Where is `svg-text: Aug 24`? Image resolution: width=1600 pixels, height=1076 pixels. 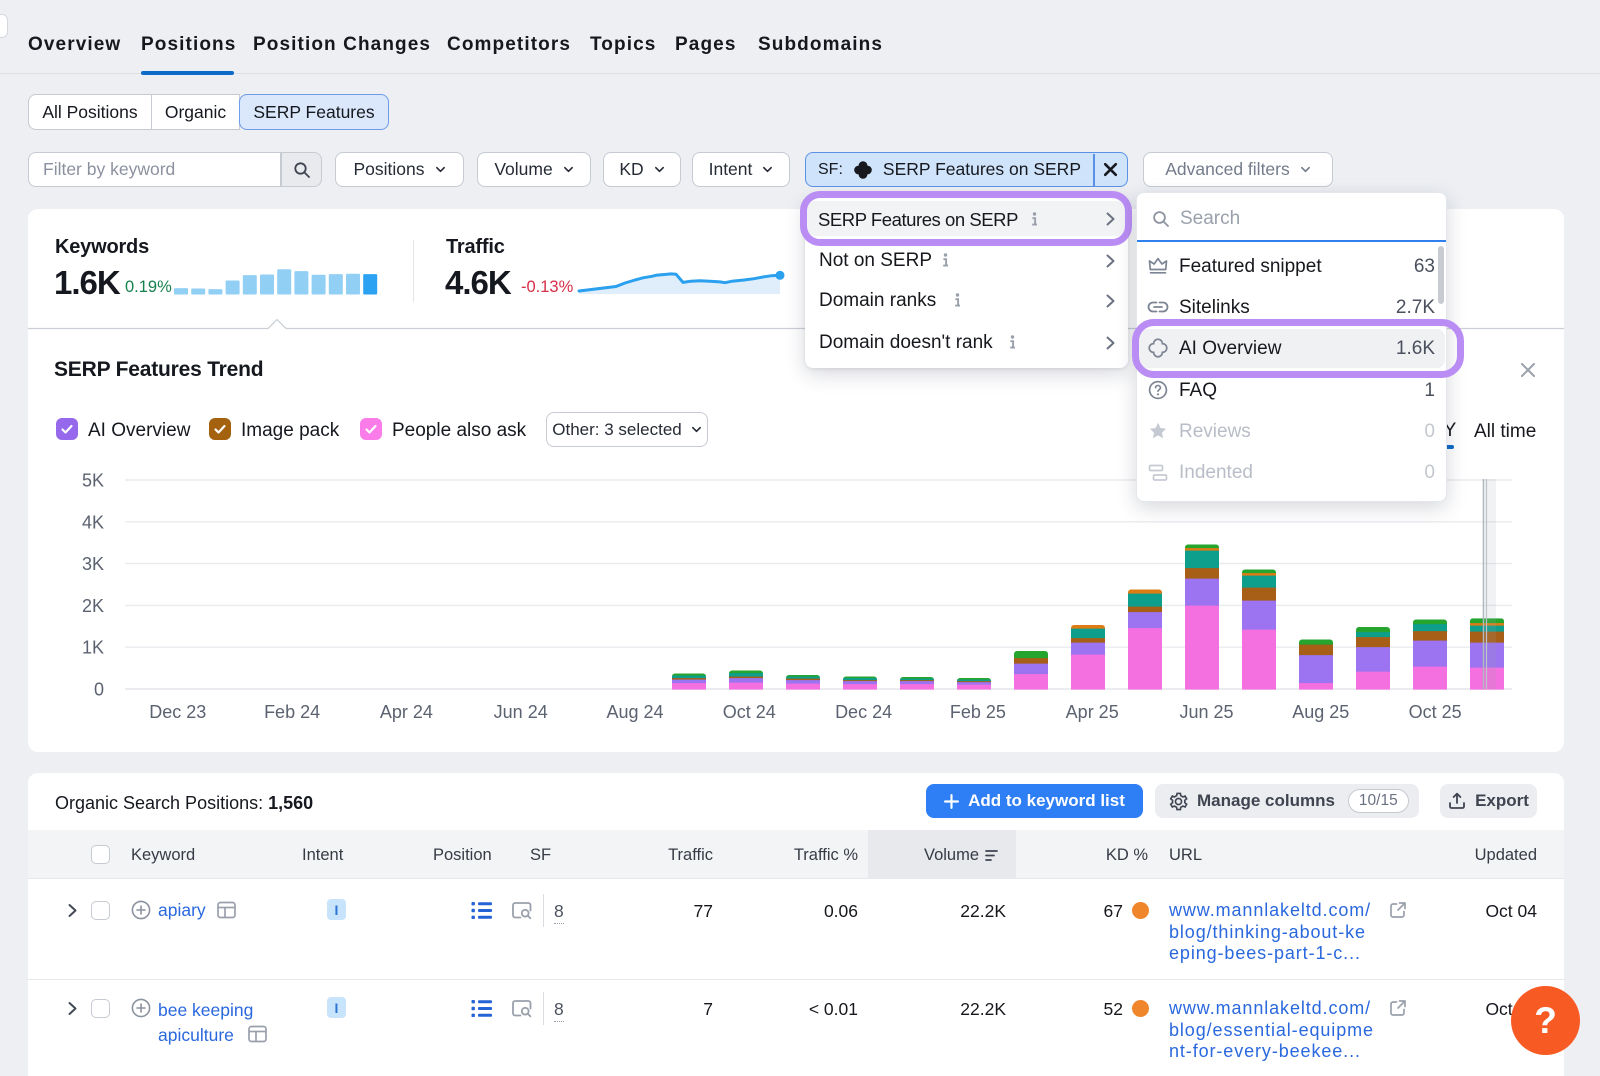
svg-text: Aug 24 is located at coordinates (634, 712).